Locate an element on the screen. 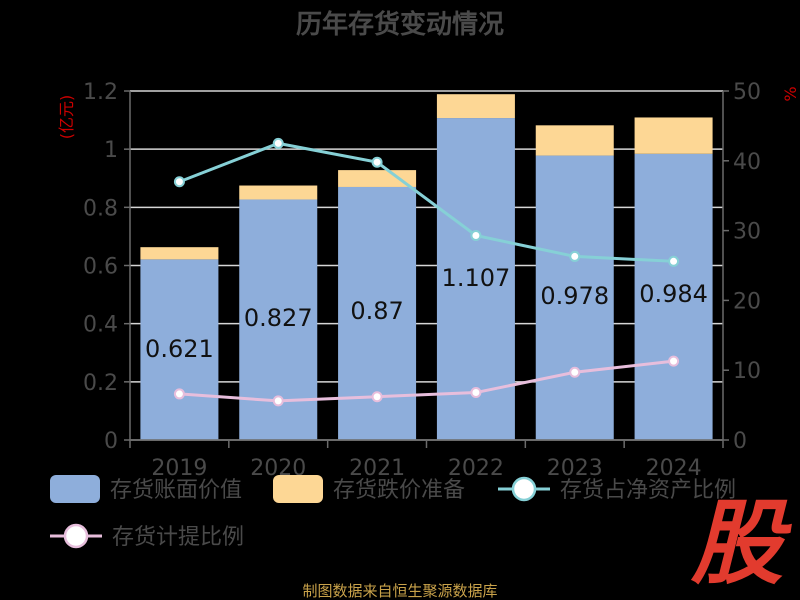 Image resolution: width=800 pixels, height=600 pixels. left-tick-label: 0.2 is located at coordinates (100, 383).